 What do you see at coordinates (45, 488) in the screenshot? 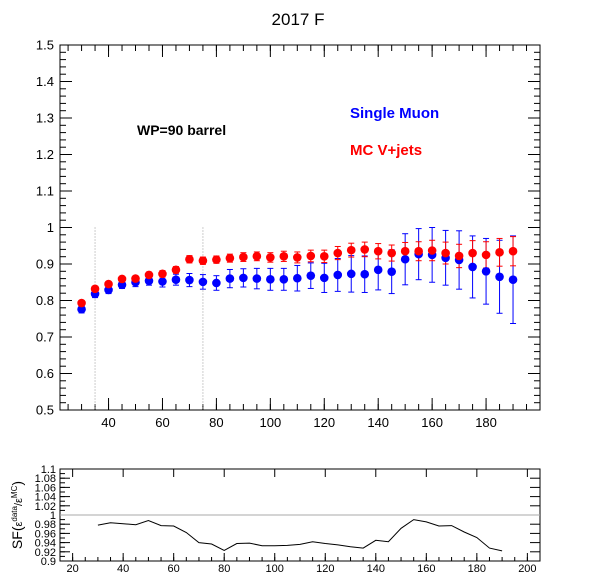
I see `ratio-y-tick-label: 1.06` at bounding box center [45, 488].